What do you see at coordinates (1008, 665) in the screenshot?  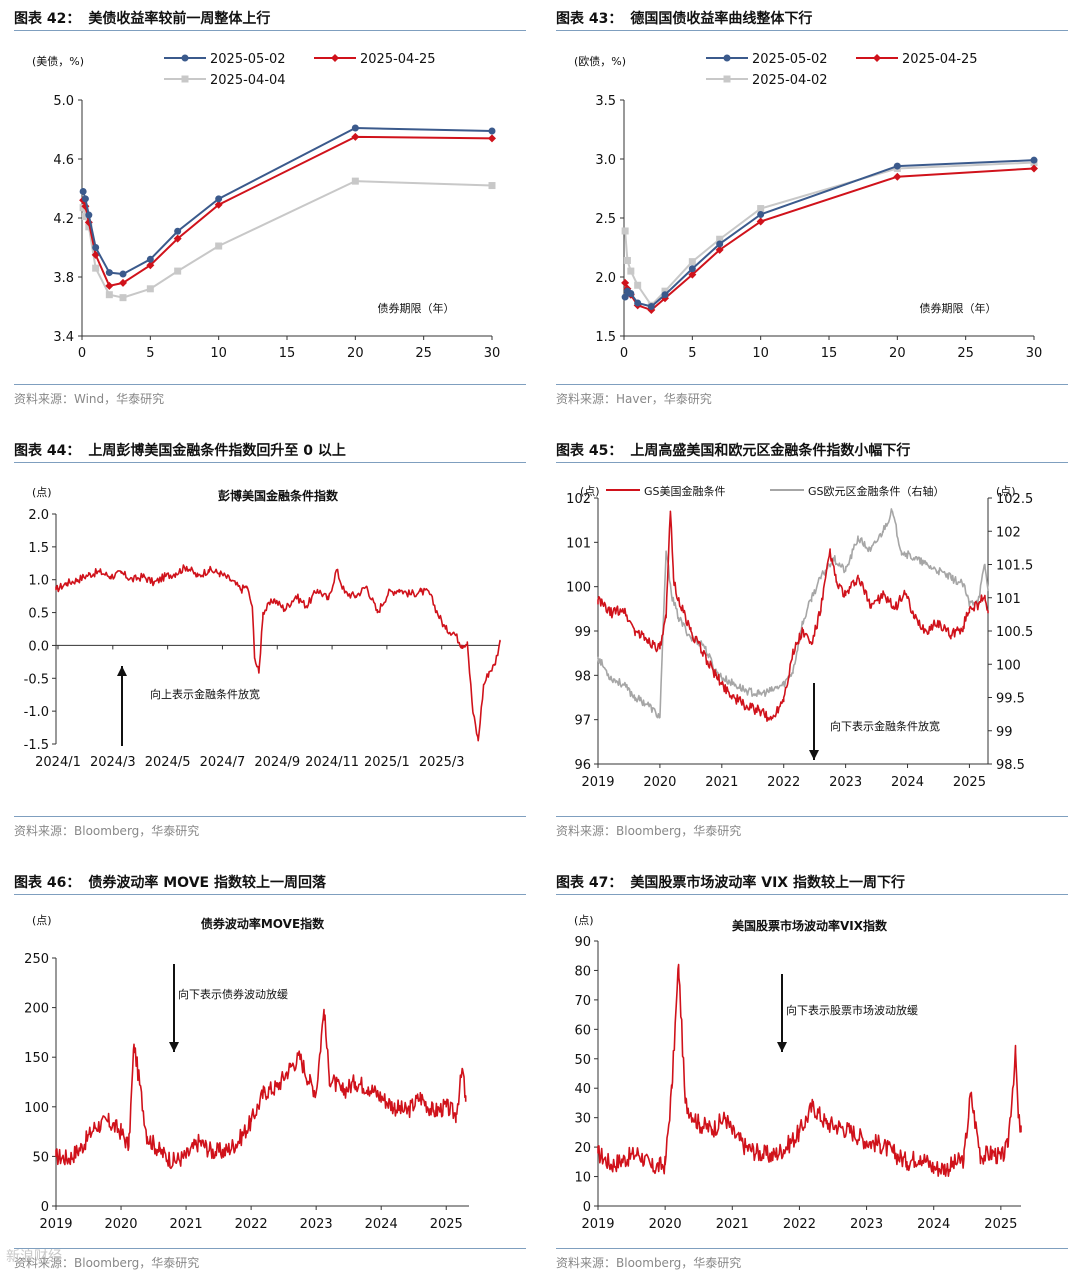 I see `y-tick-label-right: 100` at bounding box center [1008, 665].